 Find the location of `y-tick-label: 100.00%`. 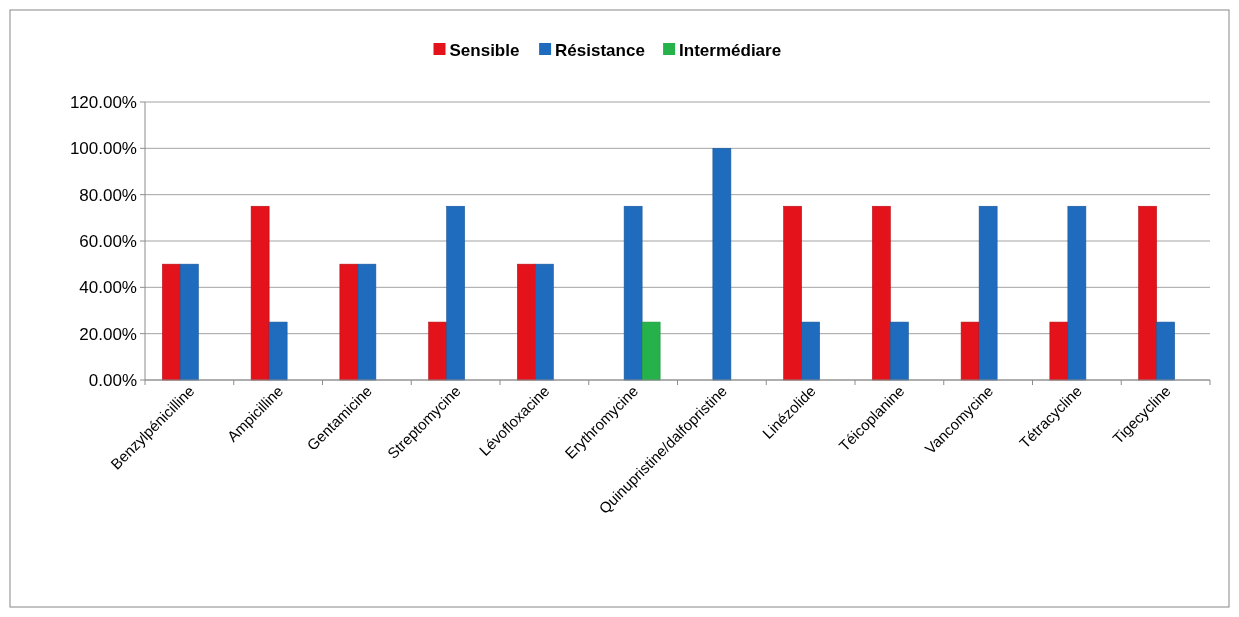

y-tick-label: 100.00% is located at coordinates (103, 149).